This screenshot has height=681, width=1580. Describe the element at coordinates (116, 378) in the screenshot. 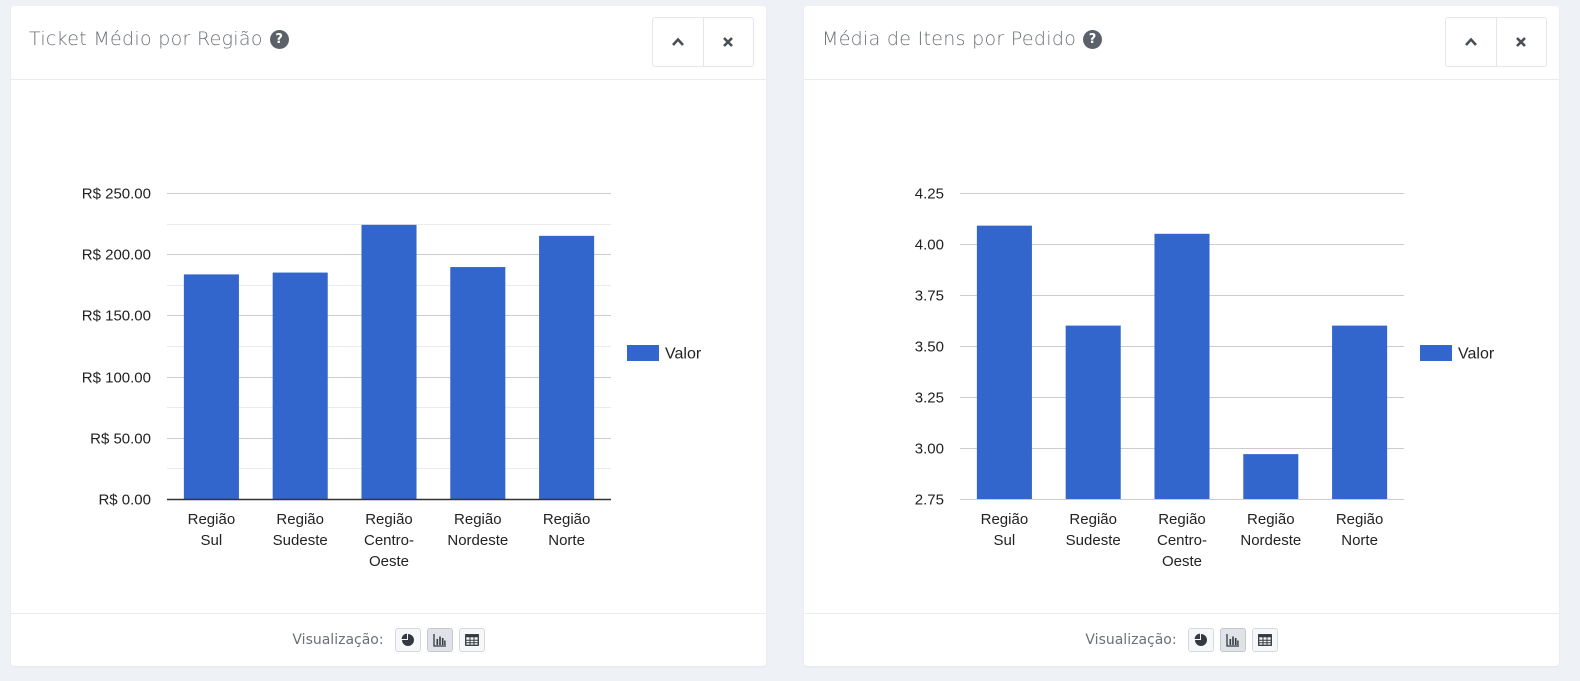

I see `y-tick-label: R$ 100.00` at that location.